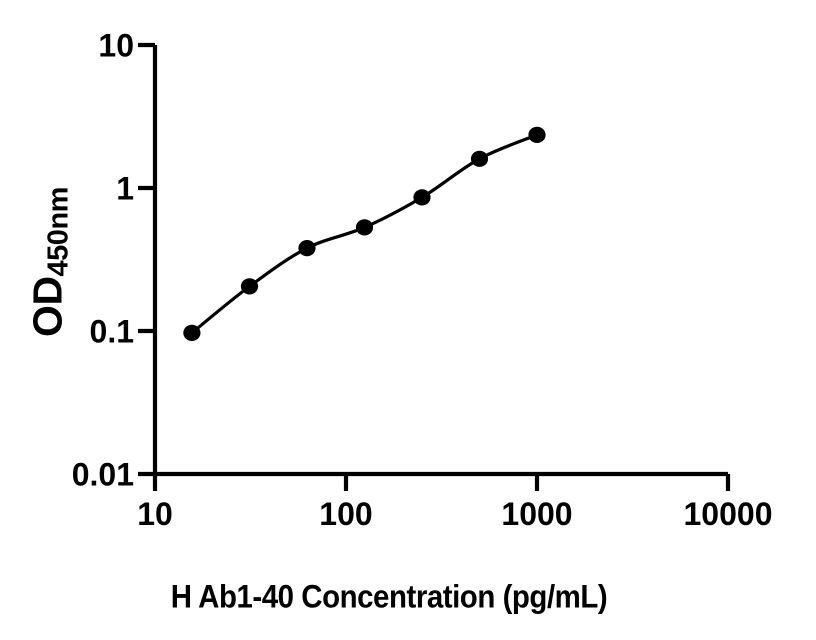 This screenshot has height=640, width=816. Describe the element at coordinates (47, 306) in the screenshot. I see `y-axis-label-main: OD` at that location.